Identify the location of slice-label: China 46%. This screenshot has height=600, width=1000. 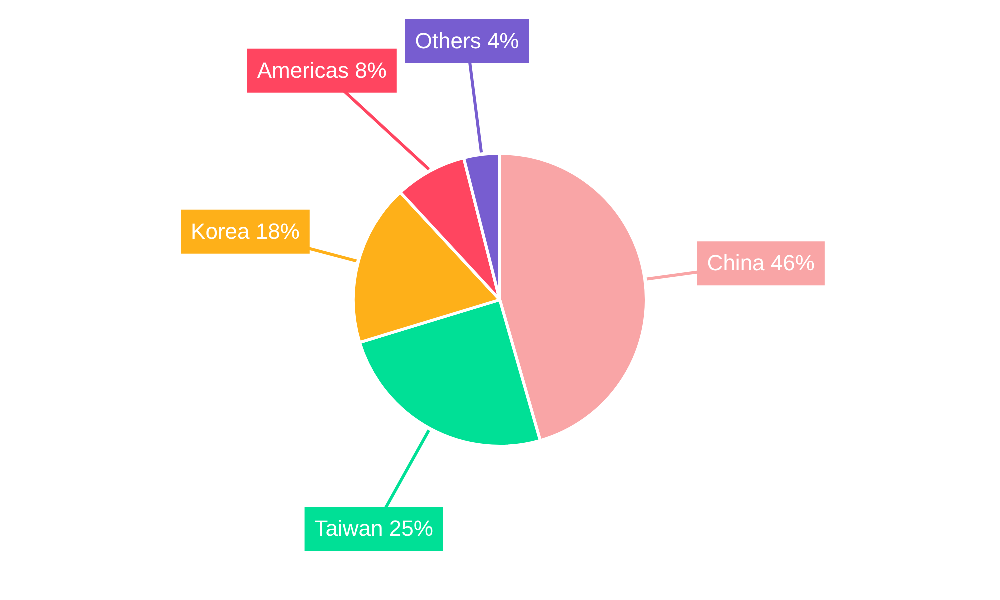
(761, 263).